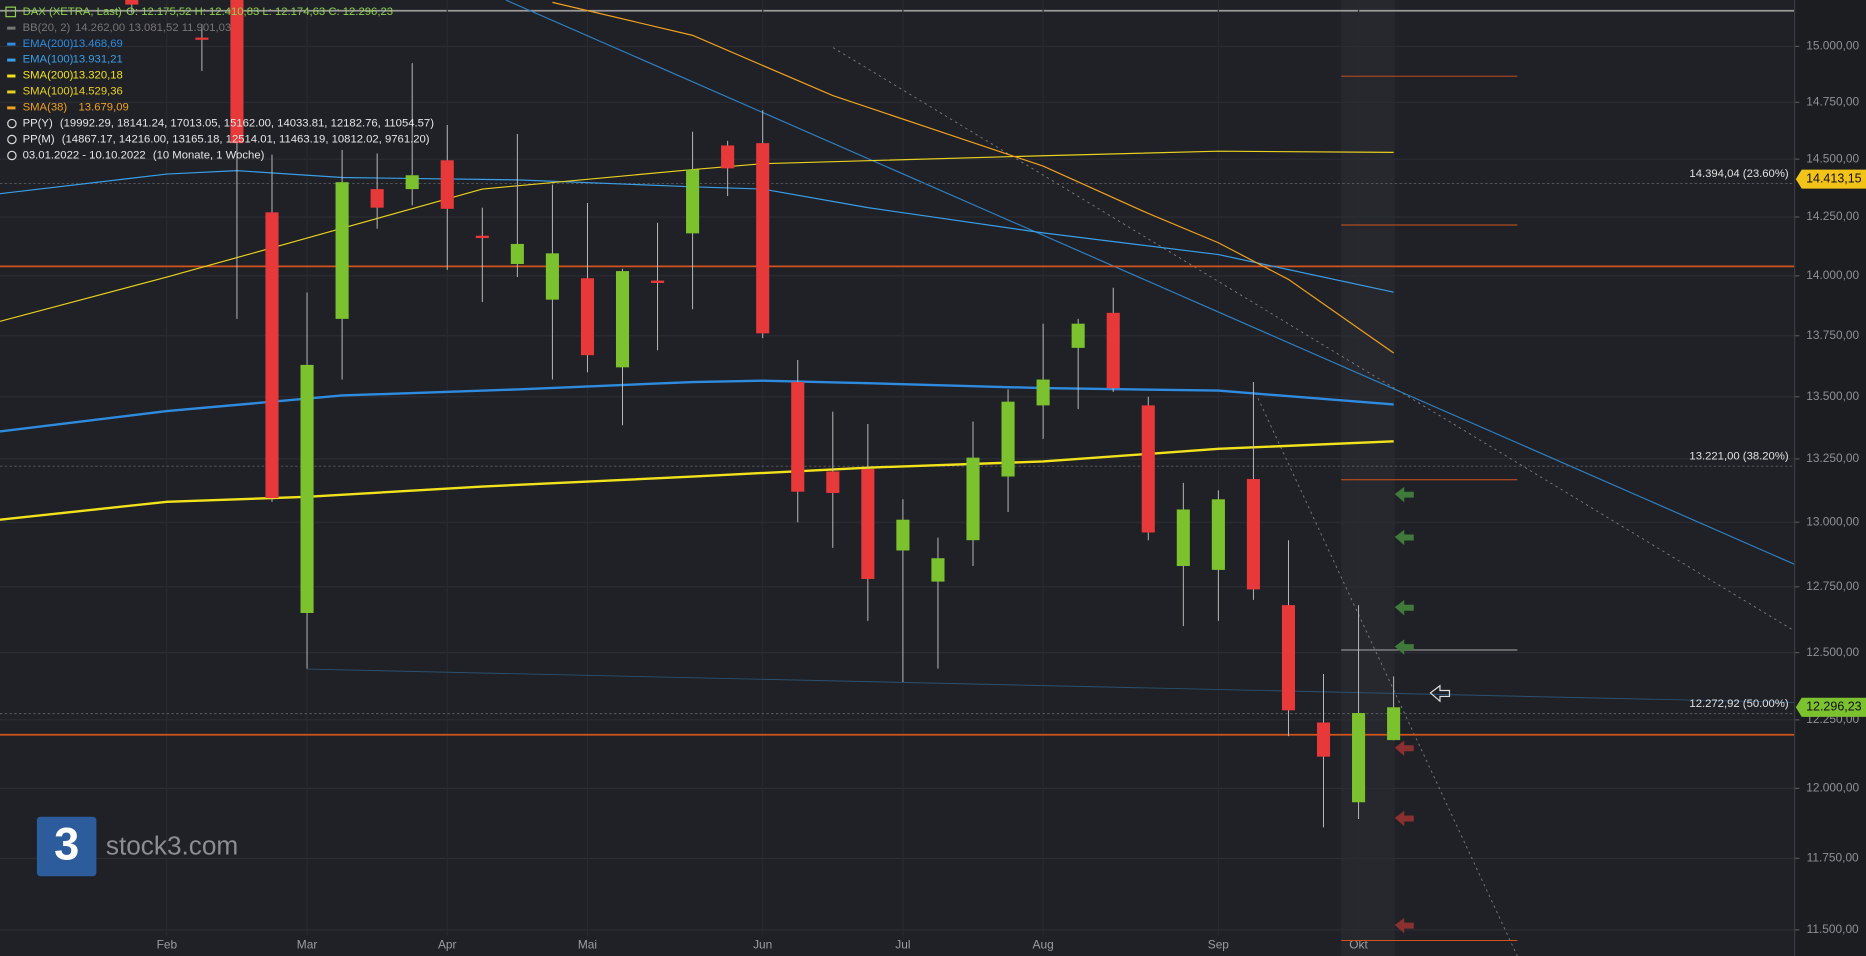 The width and height of the screenshot is (1866, 956). Describe the element at coordinates (447, 944) in the screenshot. I see `x-tick-label: Apr` at that location.